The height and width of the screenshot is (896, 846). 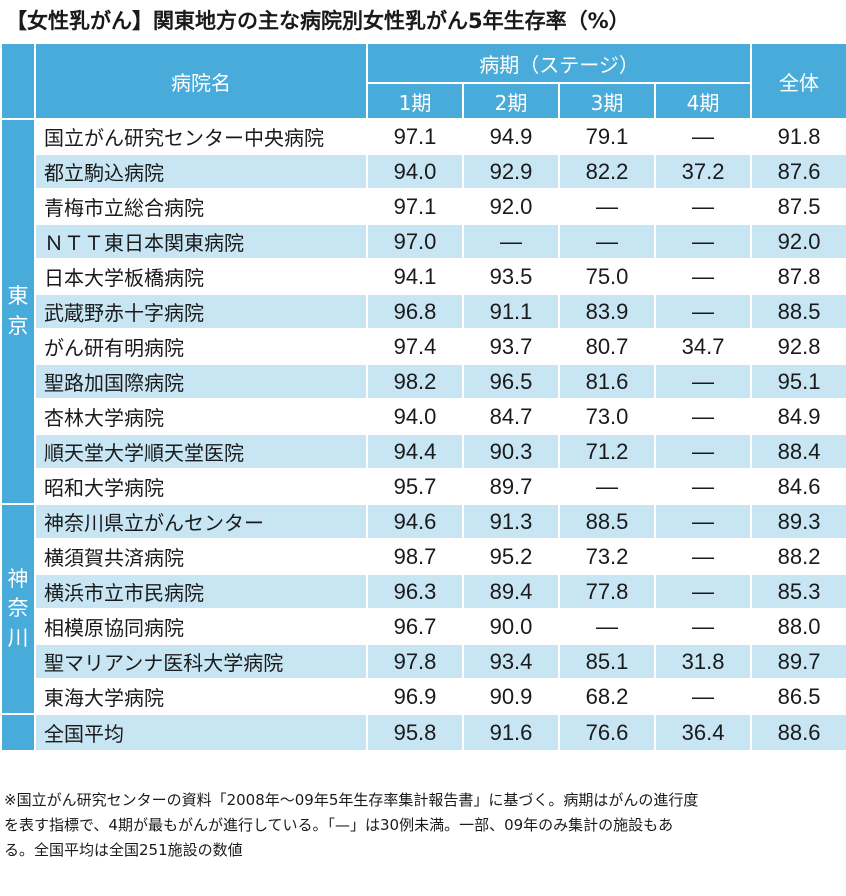 What do you see at coordinates (798, 346) in the screenshot?
I see `total-value: 92.8` at bounding box center [798, 346].